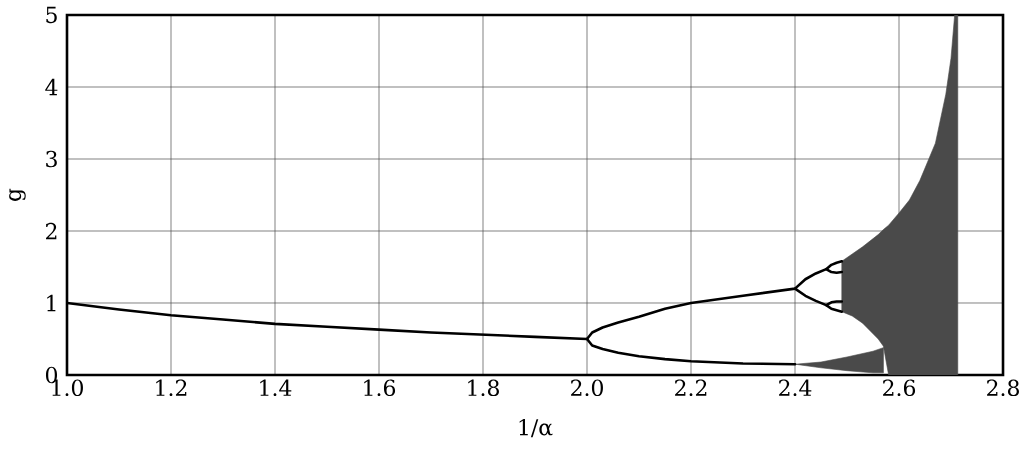  Describe the element at coordinates (17, 194) in the screenshot. I see `y-axis-title: g` at that location.